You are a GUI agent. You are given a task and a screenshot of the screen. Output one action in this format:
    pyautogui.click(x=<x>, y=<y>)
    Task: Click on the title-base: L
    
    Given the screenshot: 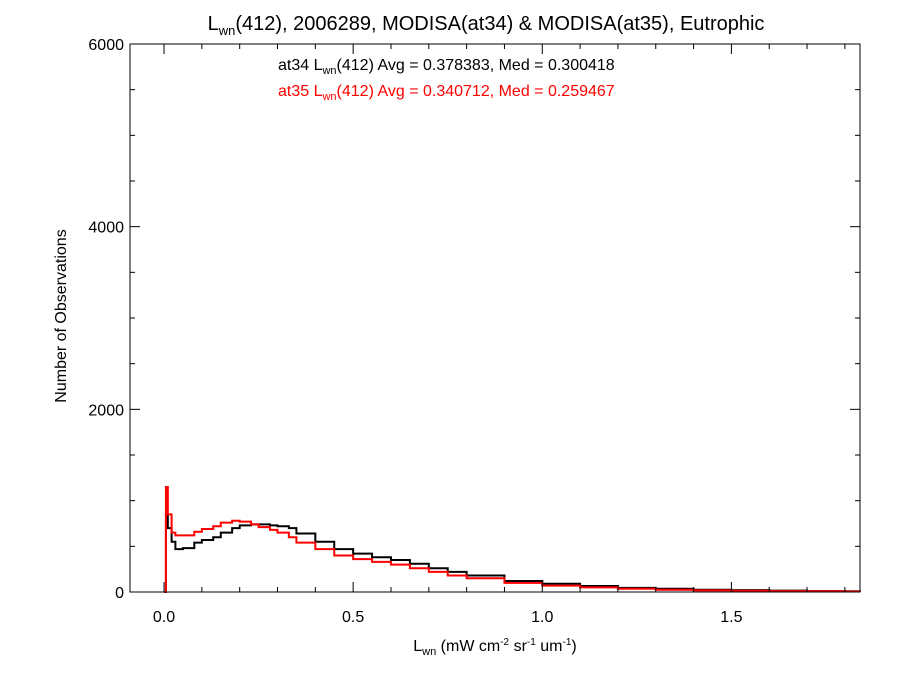 What is the action you would take?
    pyautogui.click(x=213, y=24)
    